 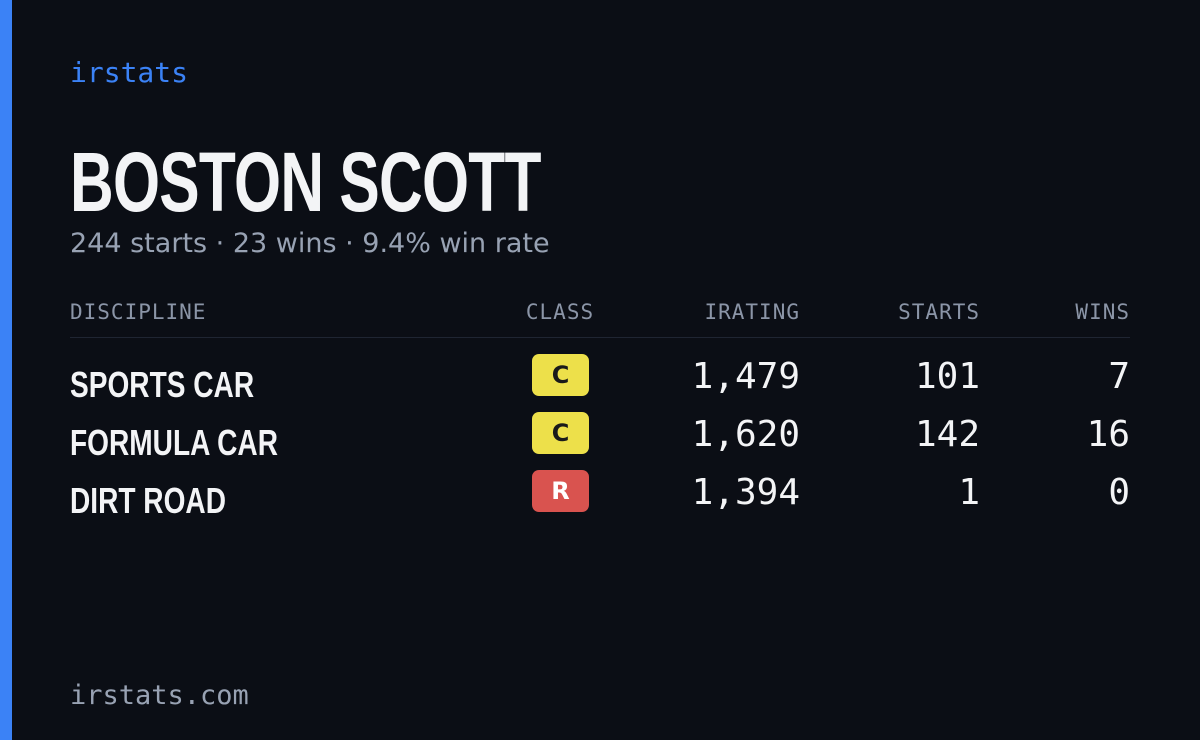 I want to click on discipline: DIRT ROAD, so click(x=148, y=500).